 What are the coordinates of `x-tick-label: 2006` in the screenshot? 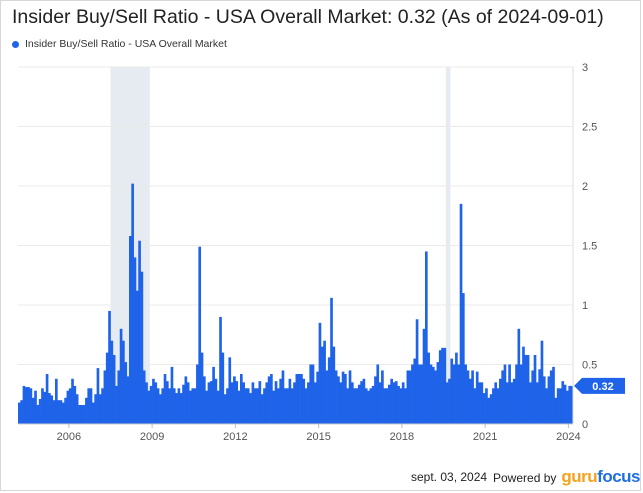 It's located at (69, 437).